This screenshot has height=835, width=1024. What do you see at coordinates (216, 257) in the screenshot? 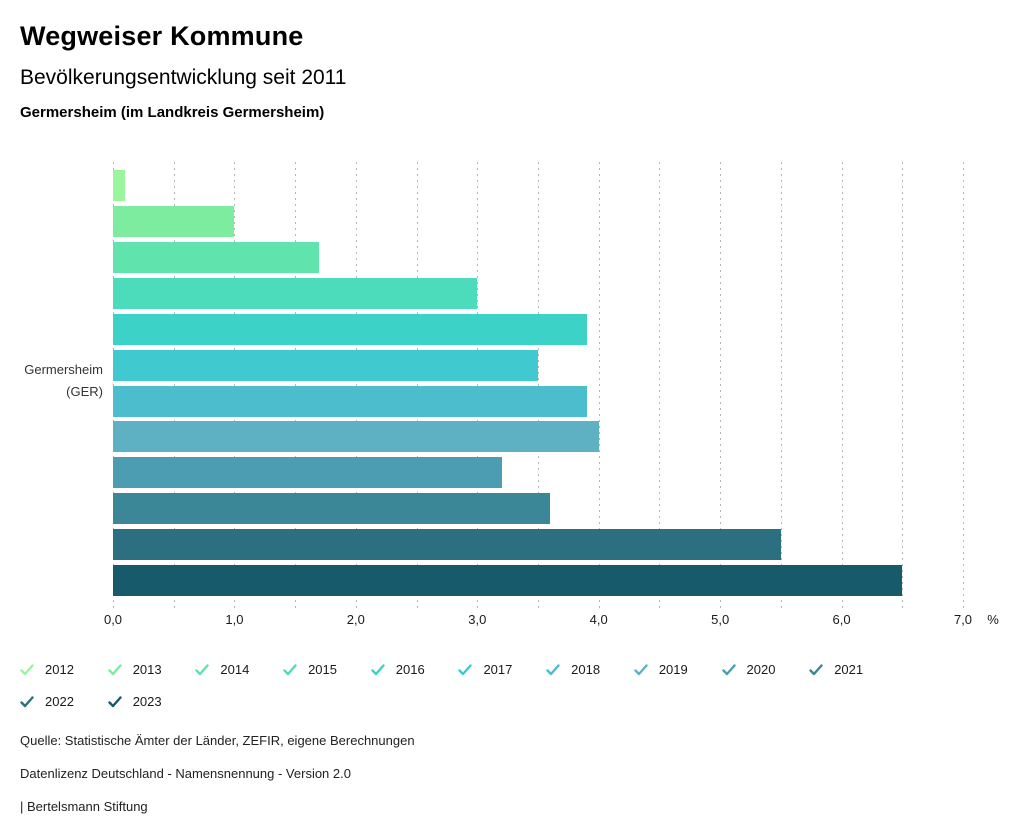
I see `bar-2014` at bounding box center [216, 257].